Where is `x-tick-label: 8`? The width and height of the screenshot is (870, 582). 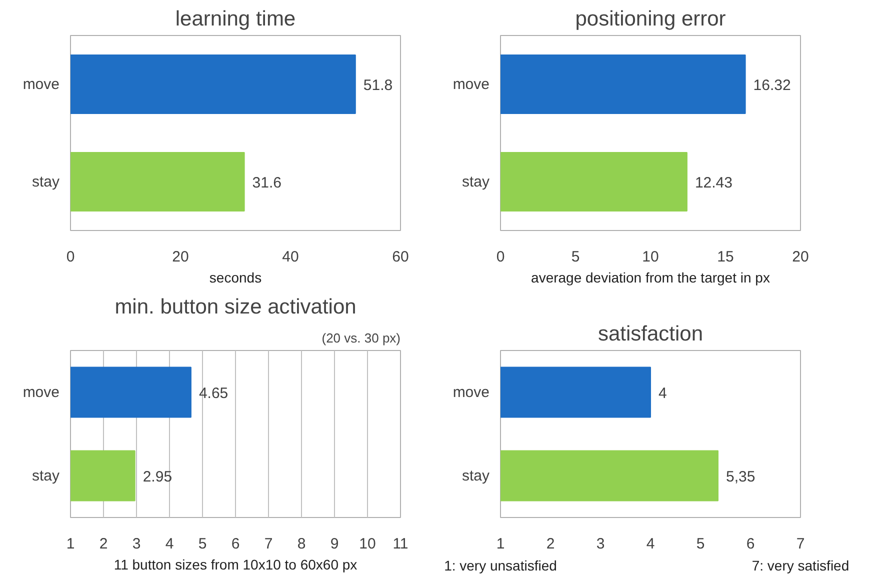
x-tick-label: 8 is located at coordinates (301, 544).